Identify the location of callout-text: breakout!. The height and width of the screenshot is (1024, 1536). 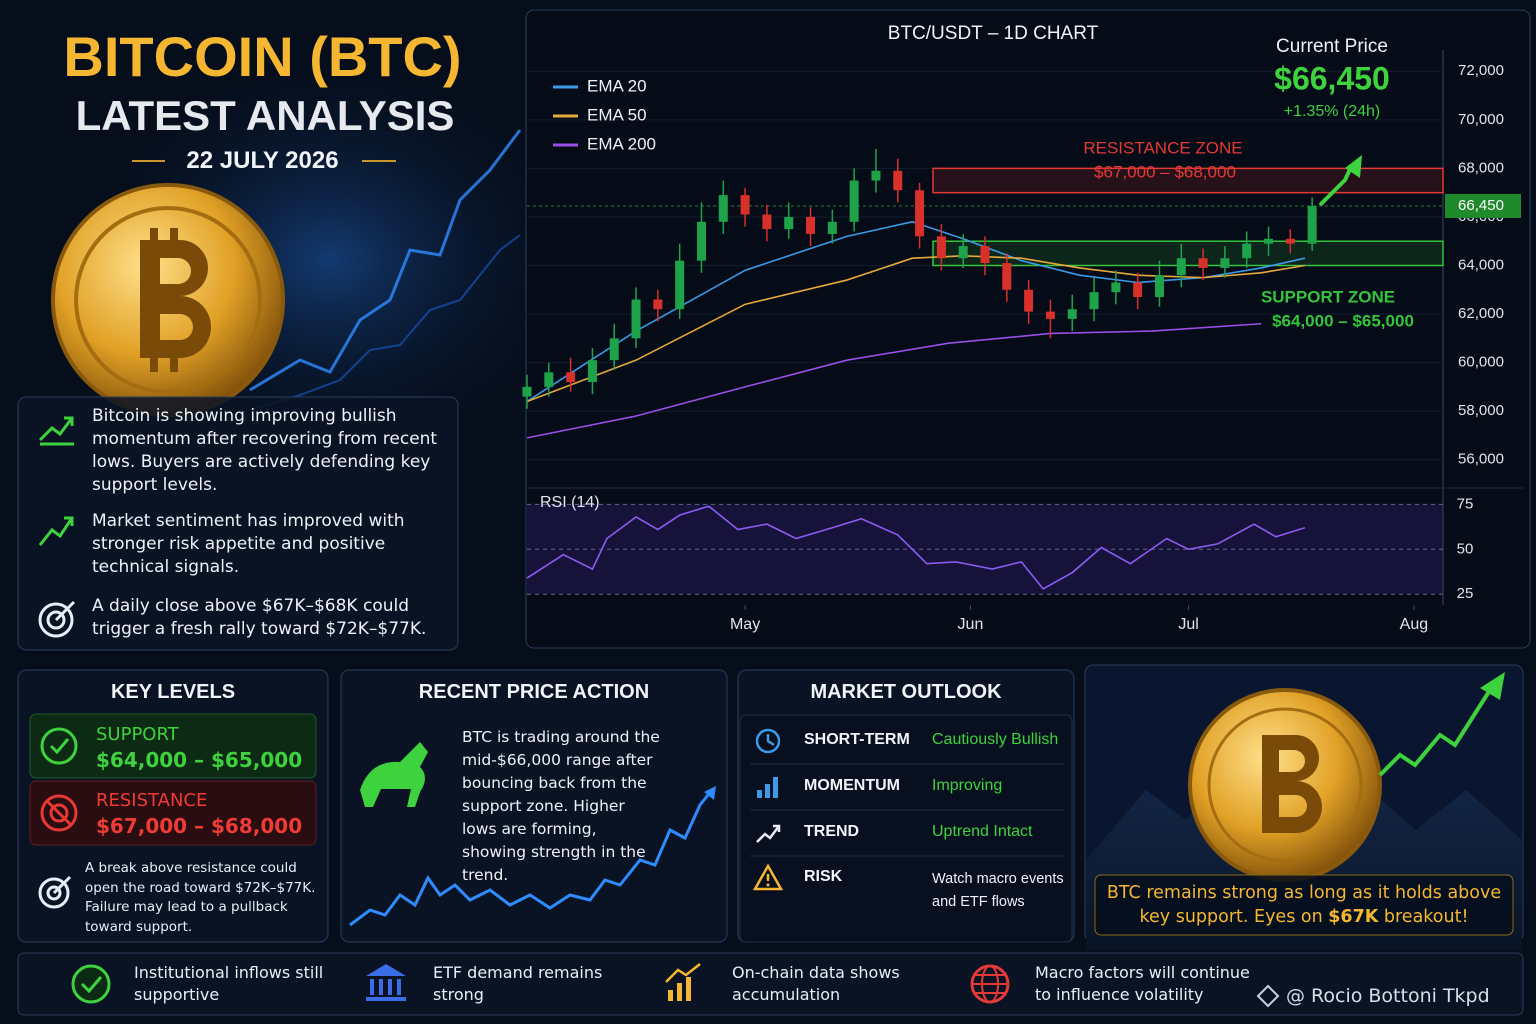
(1423, 917).